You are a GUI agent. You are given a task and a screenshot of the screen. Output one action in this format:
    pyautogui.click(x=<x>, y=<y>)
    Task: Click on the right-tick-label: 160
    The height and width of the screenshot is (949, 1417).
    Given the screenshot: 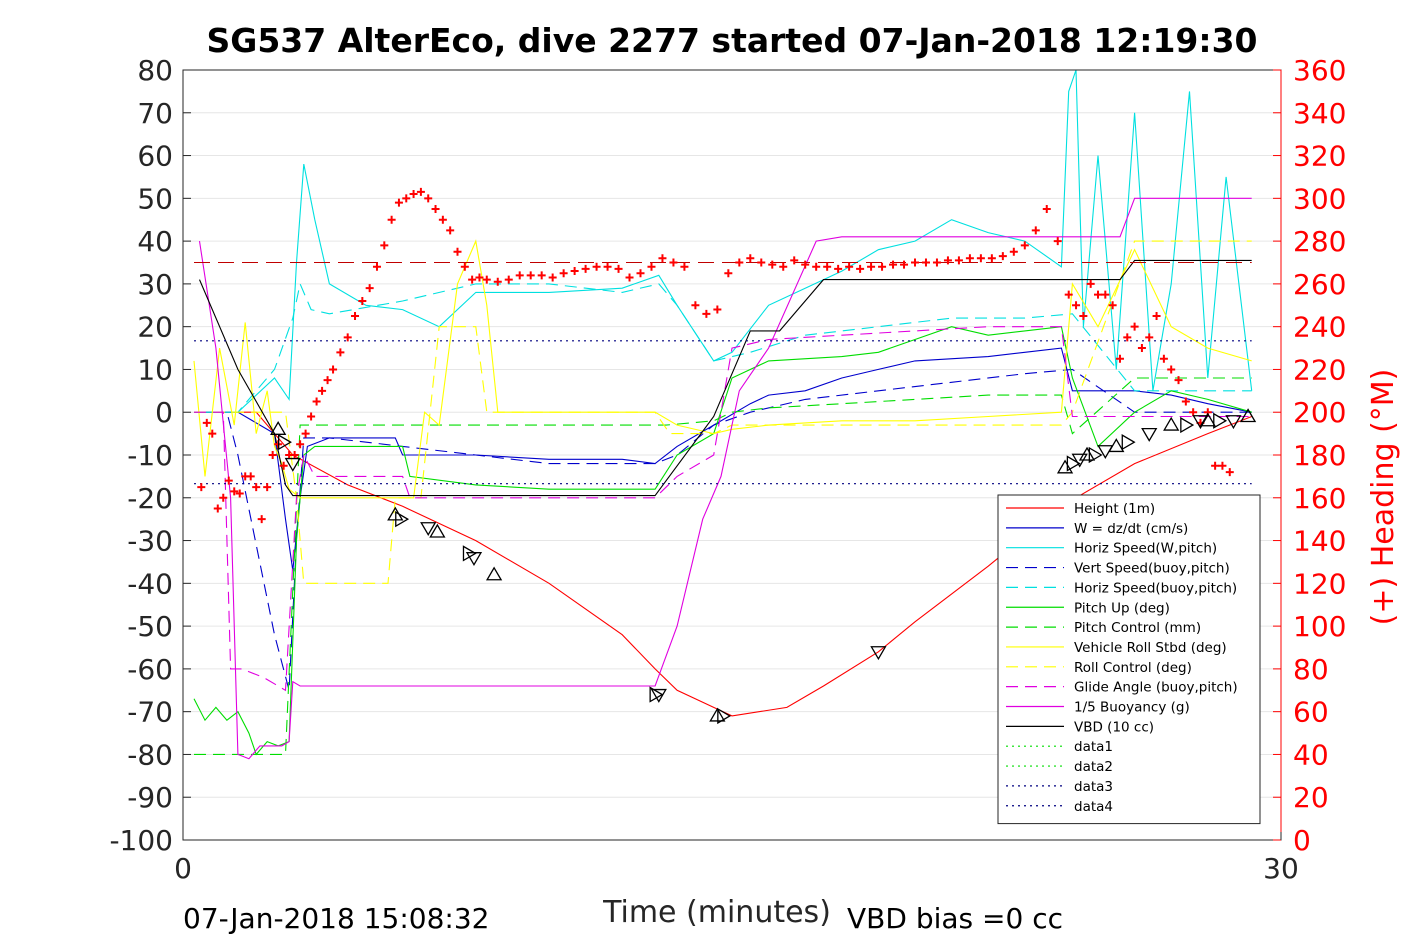 What is the action you would take?
    pyautogui.click(x=1319, y=498)
    